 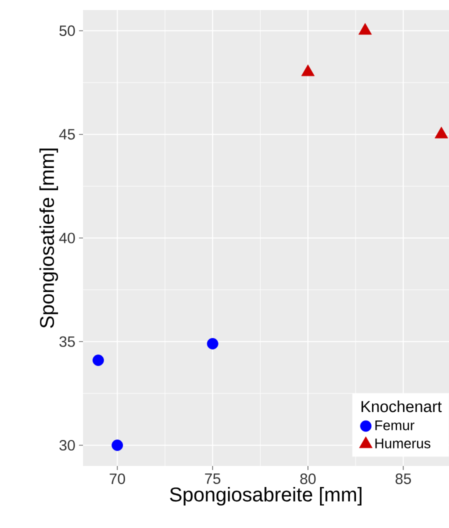 I want to click on x-tick-label: 75, so click(x=212, y=479).